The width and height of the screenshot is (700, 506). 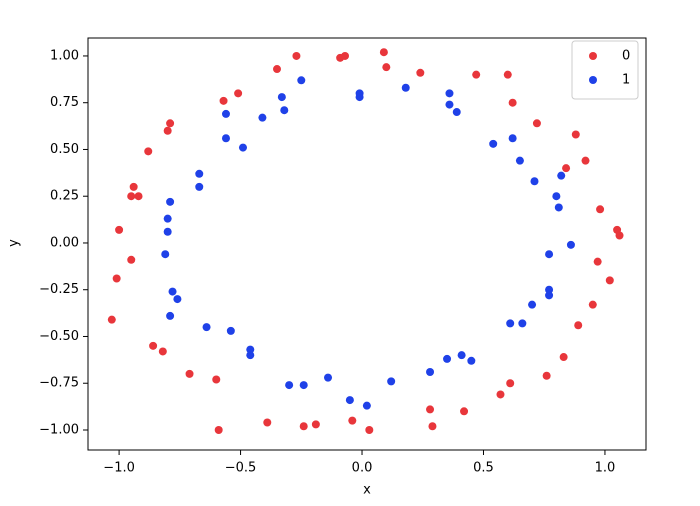 What do you see at coordinates (64, 149) in the screenshot?
I see `y-tick-label: 0.50` at bounding box center [64, 149].